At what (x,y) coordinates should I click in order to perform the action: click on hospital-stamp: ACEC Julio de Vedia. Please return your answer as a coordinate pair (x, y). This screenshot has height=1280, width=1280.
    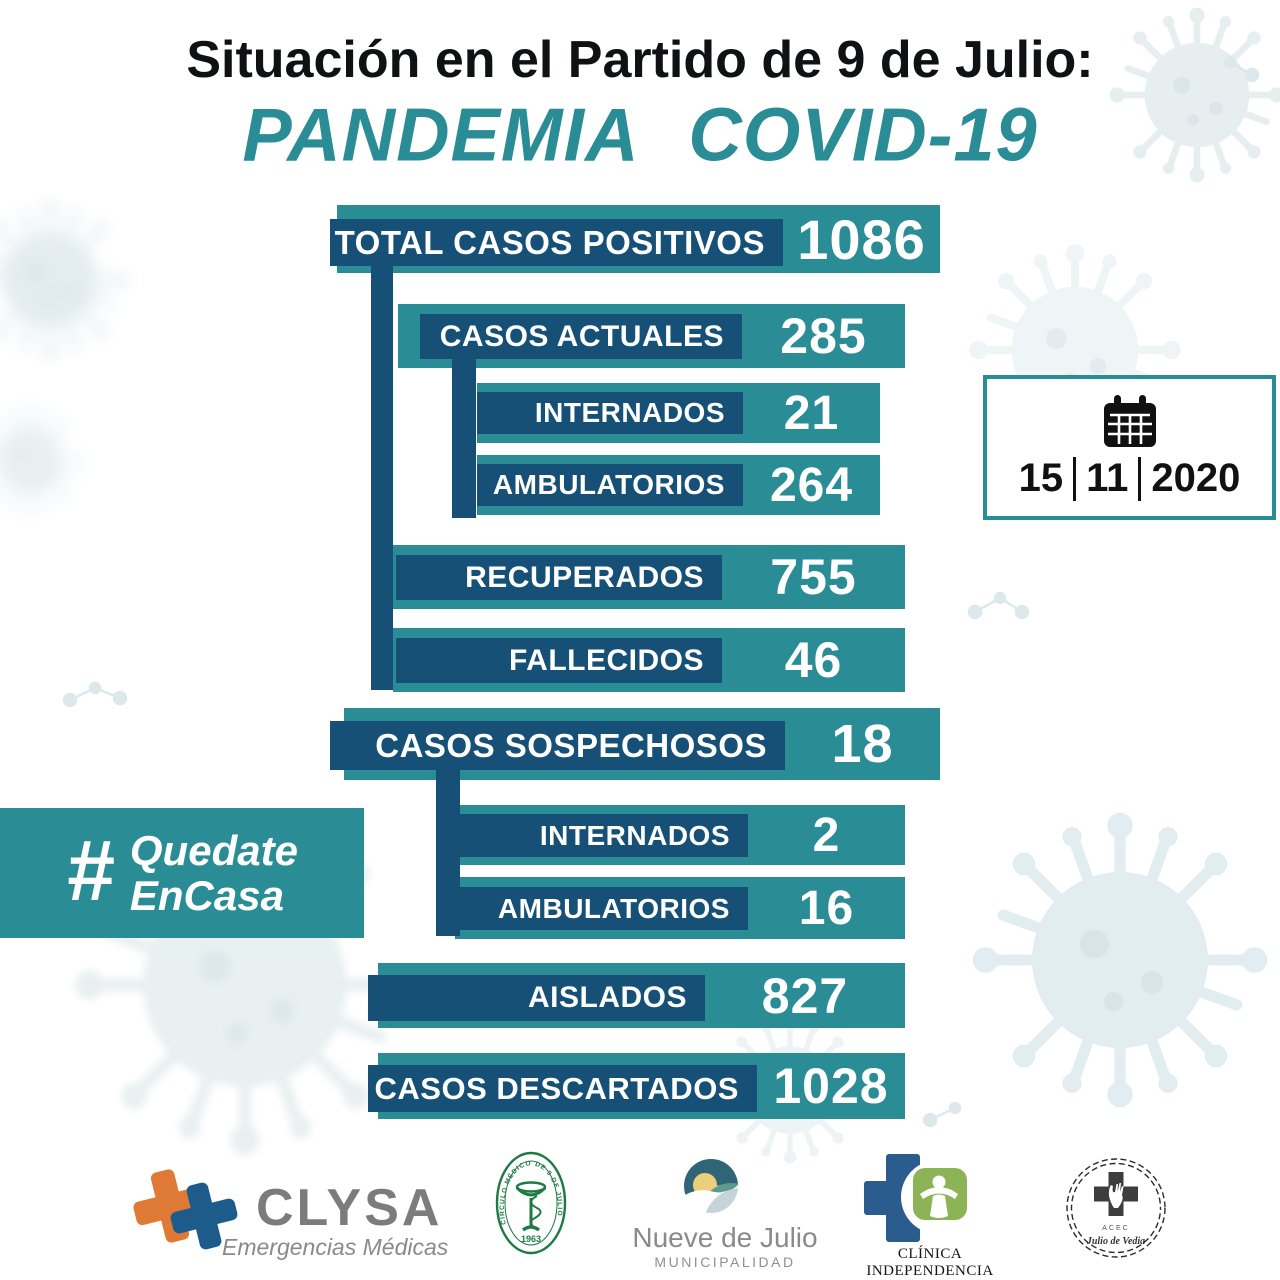
    Looking at the image, I should click on (1116, 1208).